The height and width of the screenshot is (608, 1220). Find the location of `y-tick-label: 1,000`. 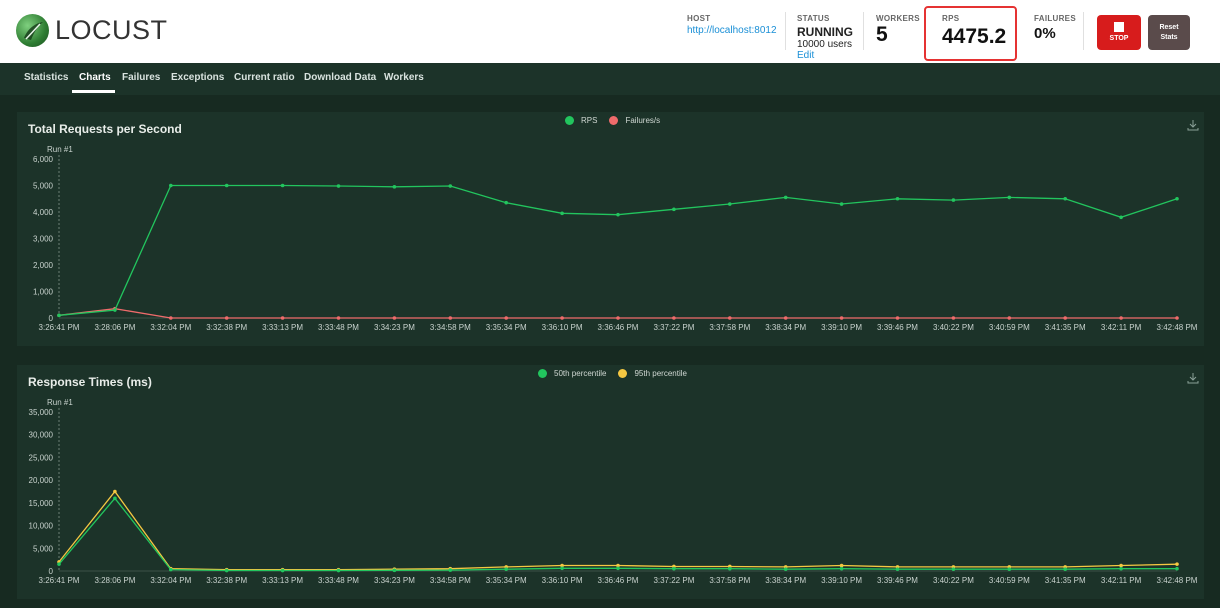

y-tick-label: 1,000 is located at coordinates (43, 292).